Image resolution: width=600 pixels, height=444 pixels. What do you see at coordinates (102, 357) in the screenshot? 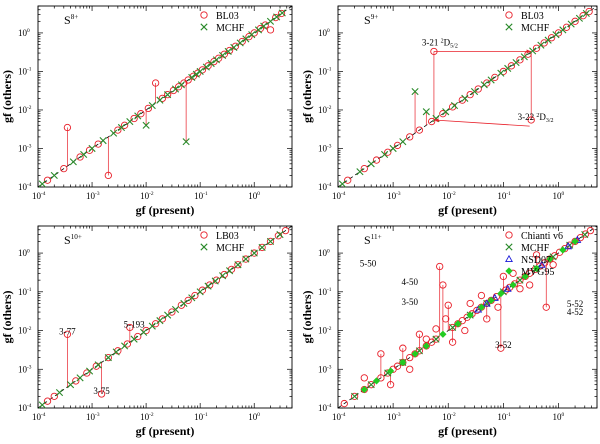
I see `annotations: 3-77 5-193 3-75` at bounding box center [102, 357].